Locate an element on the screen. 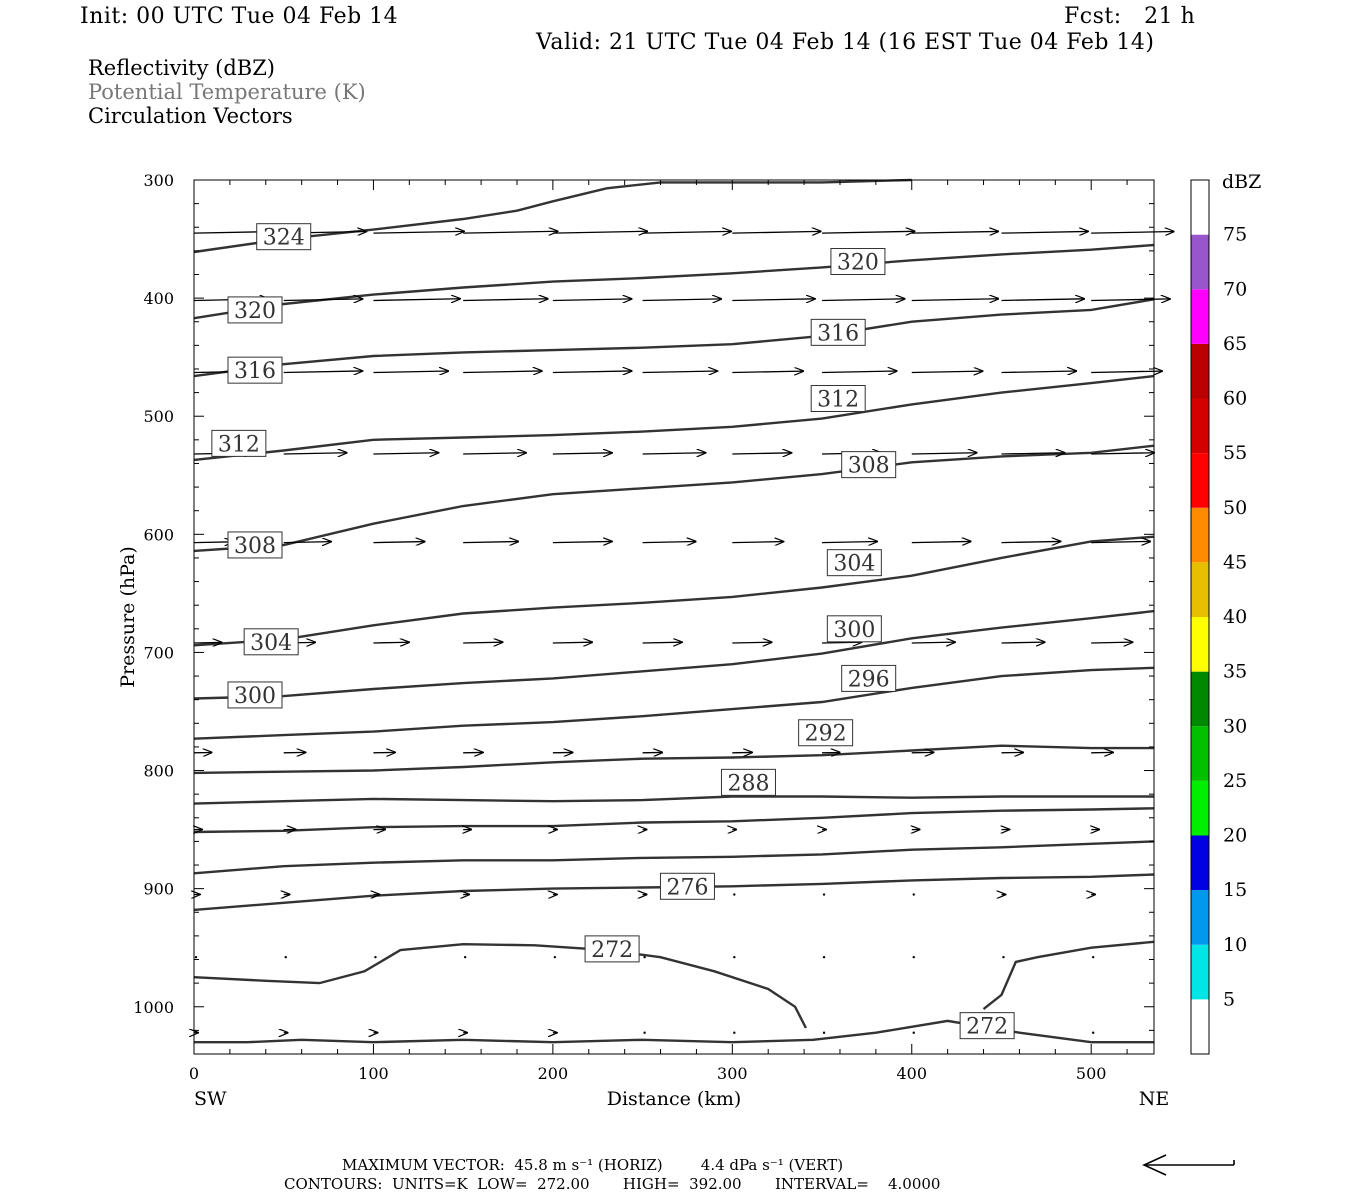 This screenshot has height=1200, width=1350. svg-text: 272 is located at coordinates (987, 1027).